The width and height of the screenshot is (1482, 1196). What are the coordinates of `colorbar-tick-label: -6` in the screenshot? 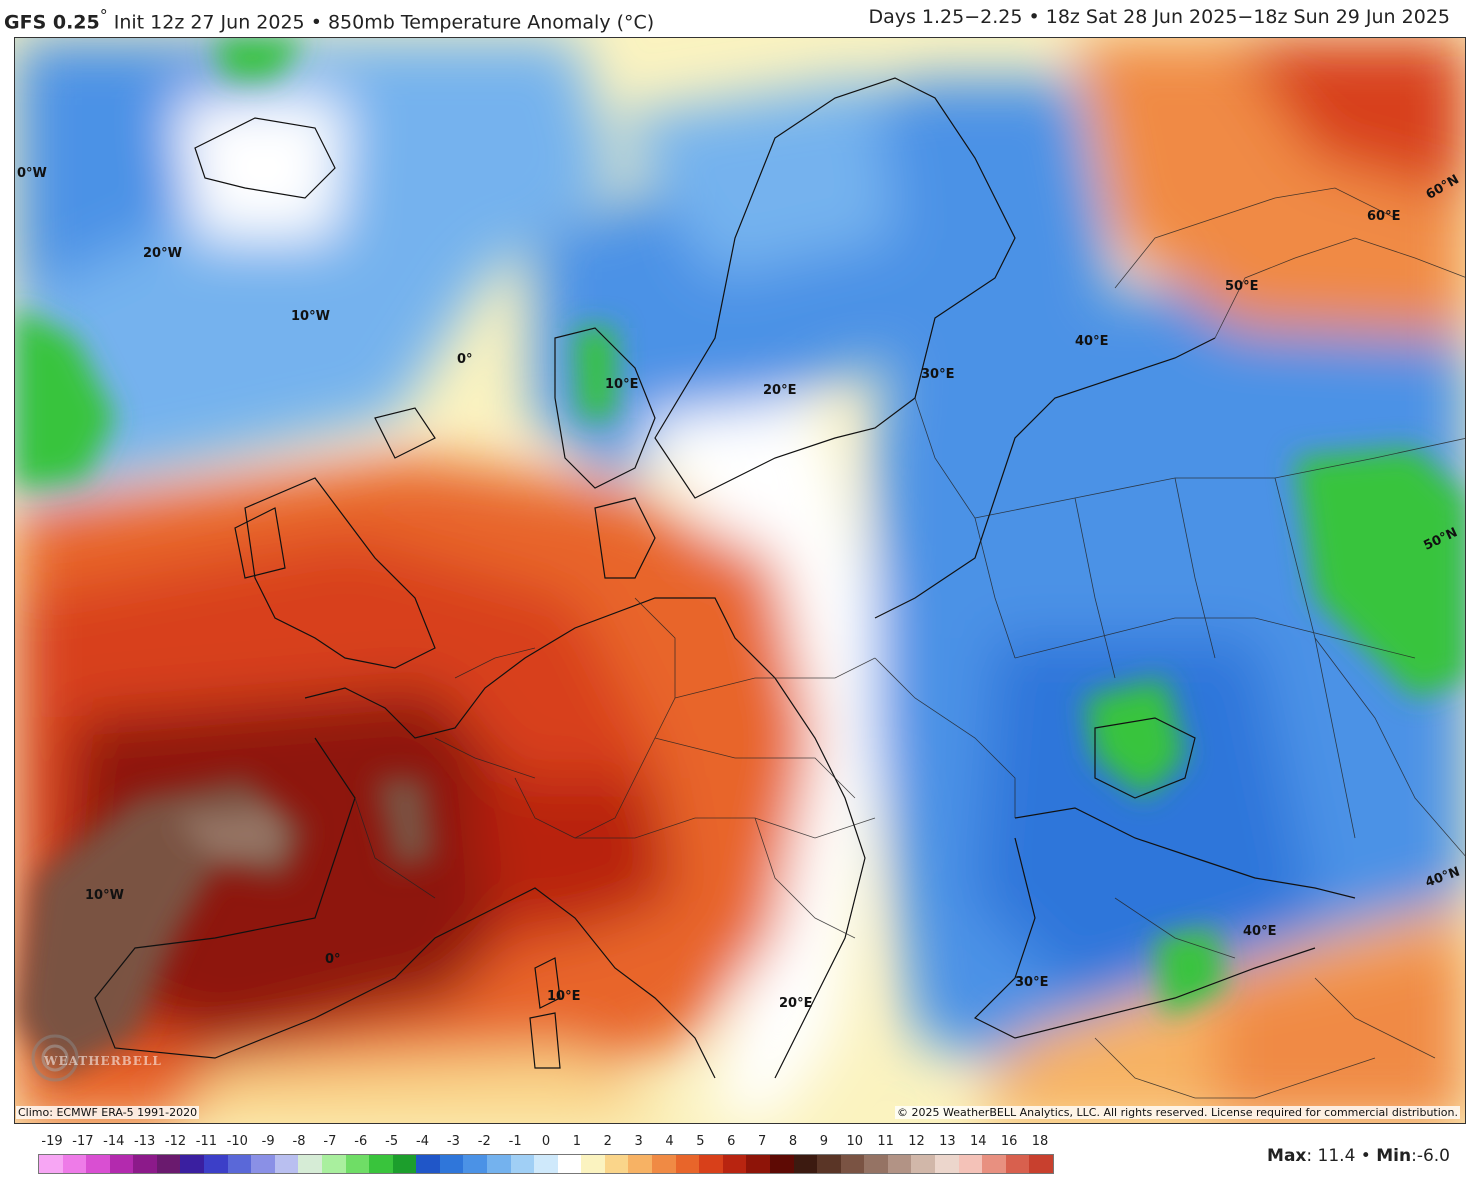 It's located at (361, 1141).